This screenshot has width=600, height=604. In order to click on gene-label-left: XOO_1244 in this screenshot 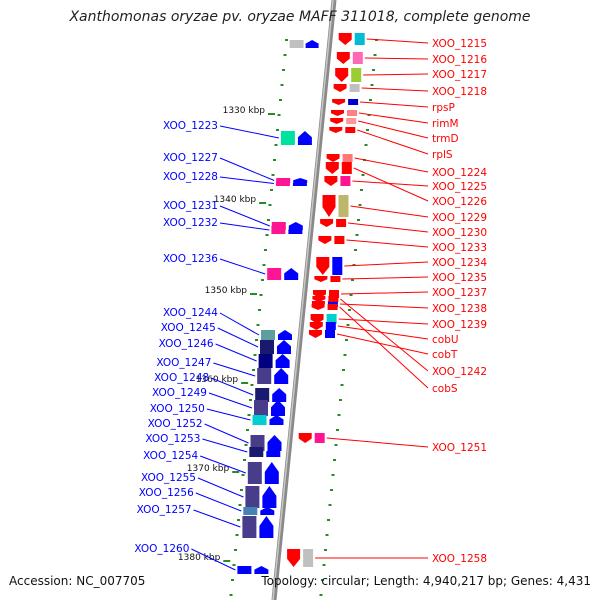, I will do `click(190, 313)`.